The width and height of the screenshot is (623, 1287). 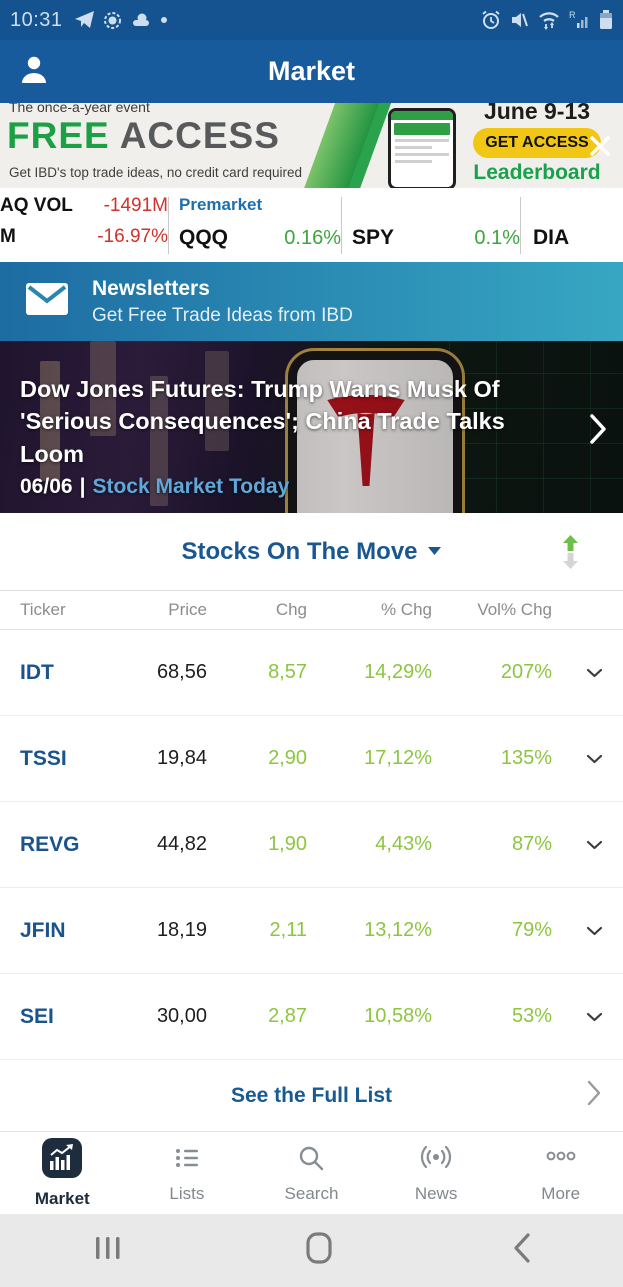 I want to click on news-date: 06/06, so click(x=46, y=486).